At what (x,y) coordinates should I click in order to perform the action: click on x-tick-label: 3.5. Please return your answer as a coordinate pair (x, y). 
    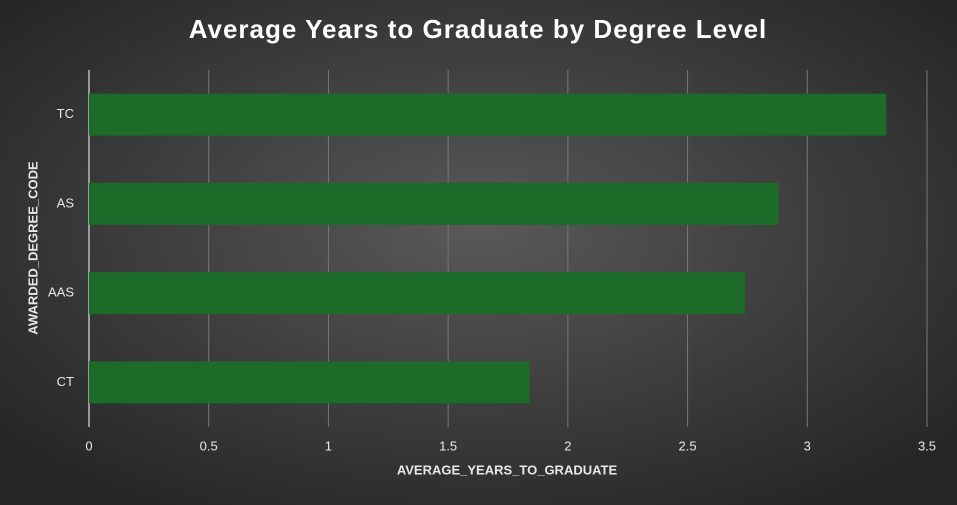
    Looking at the image, I should click on (927, 445).